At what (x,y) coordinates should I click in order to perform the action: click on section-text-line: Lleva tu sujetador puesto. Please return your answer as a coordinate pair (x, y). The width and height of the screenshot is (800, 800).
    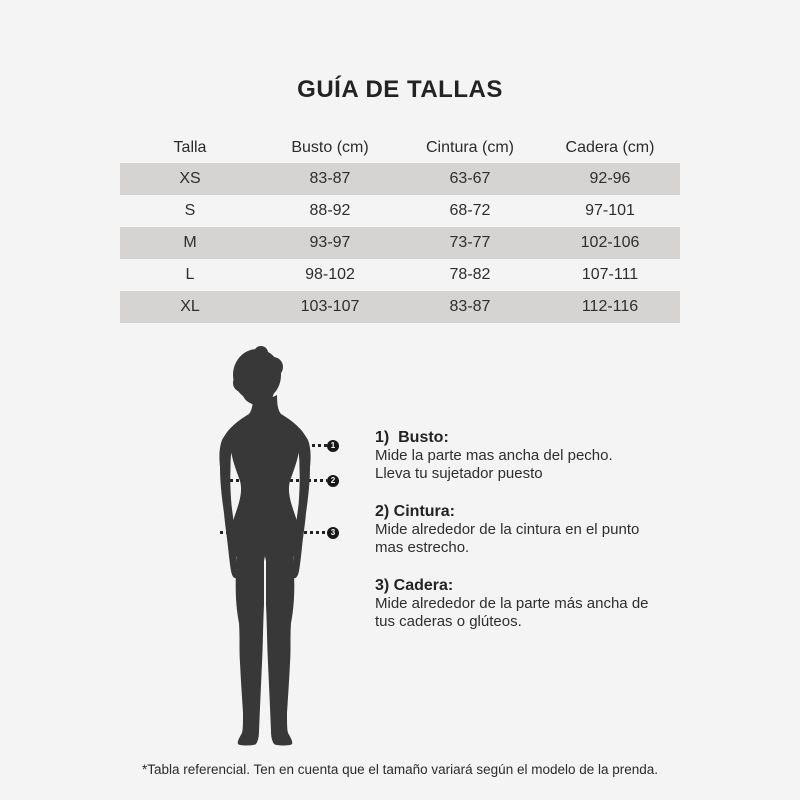
    Looking at the image, I should click on (459, 473).